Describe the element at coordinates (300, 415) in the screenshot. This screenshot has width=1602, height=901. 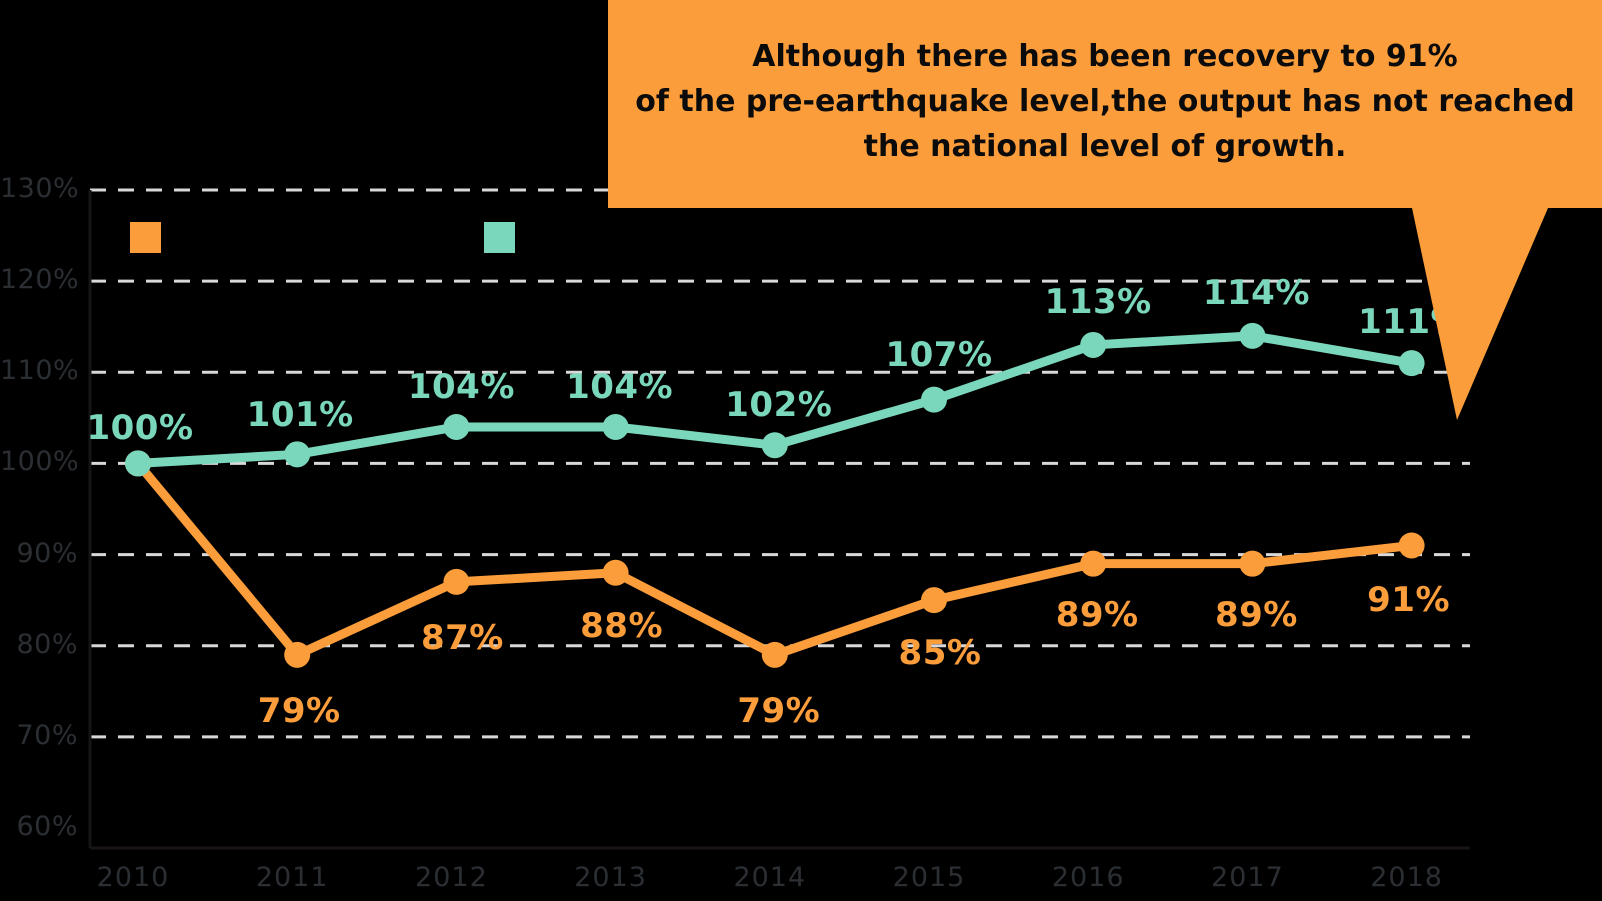
I see `data-point-label: 101%` at that location.